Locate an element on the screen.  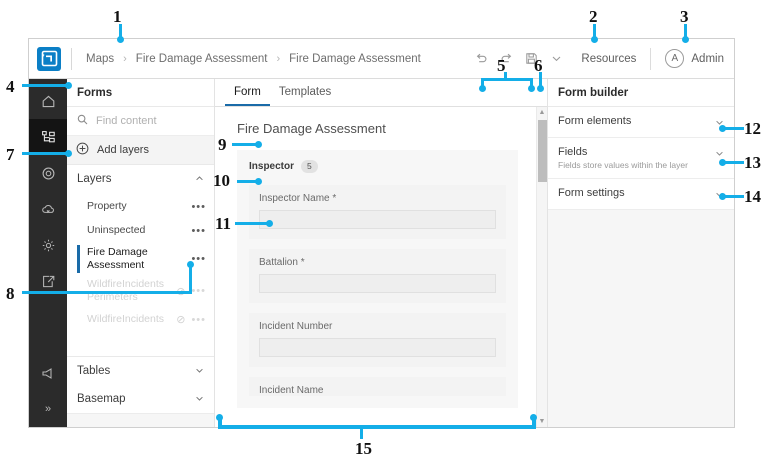
user-menu-label: Admin is located at coordinates (707, 58).